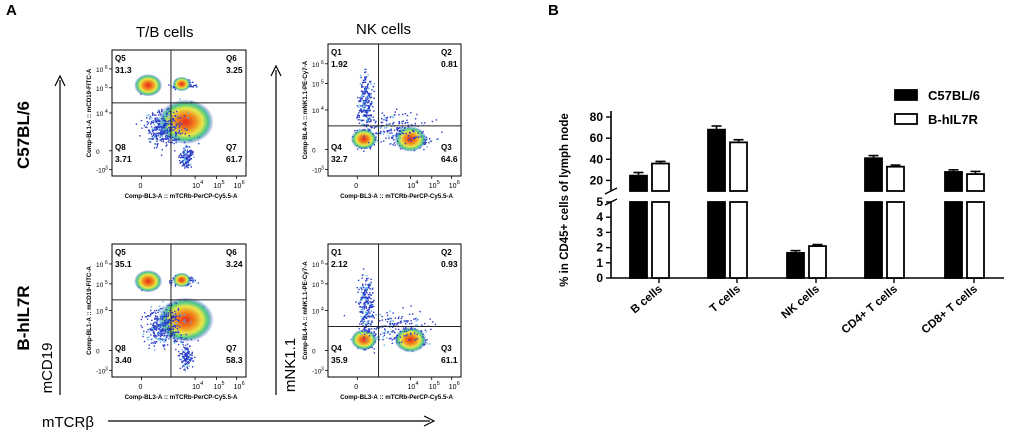  What do you see at coordinates (100, 285) in the screenshot?
I see `flow-y-tick-label: 10` at bounding box center [100, 285].